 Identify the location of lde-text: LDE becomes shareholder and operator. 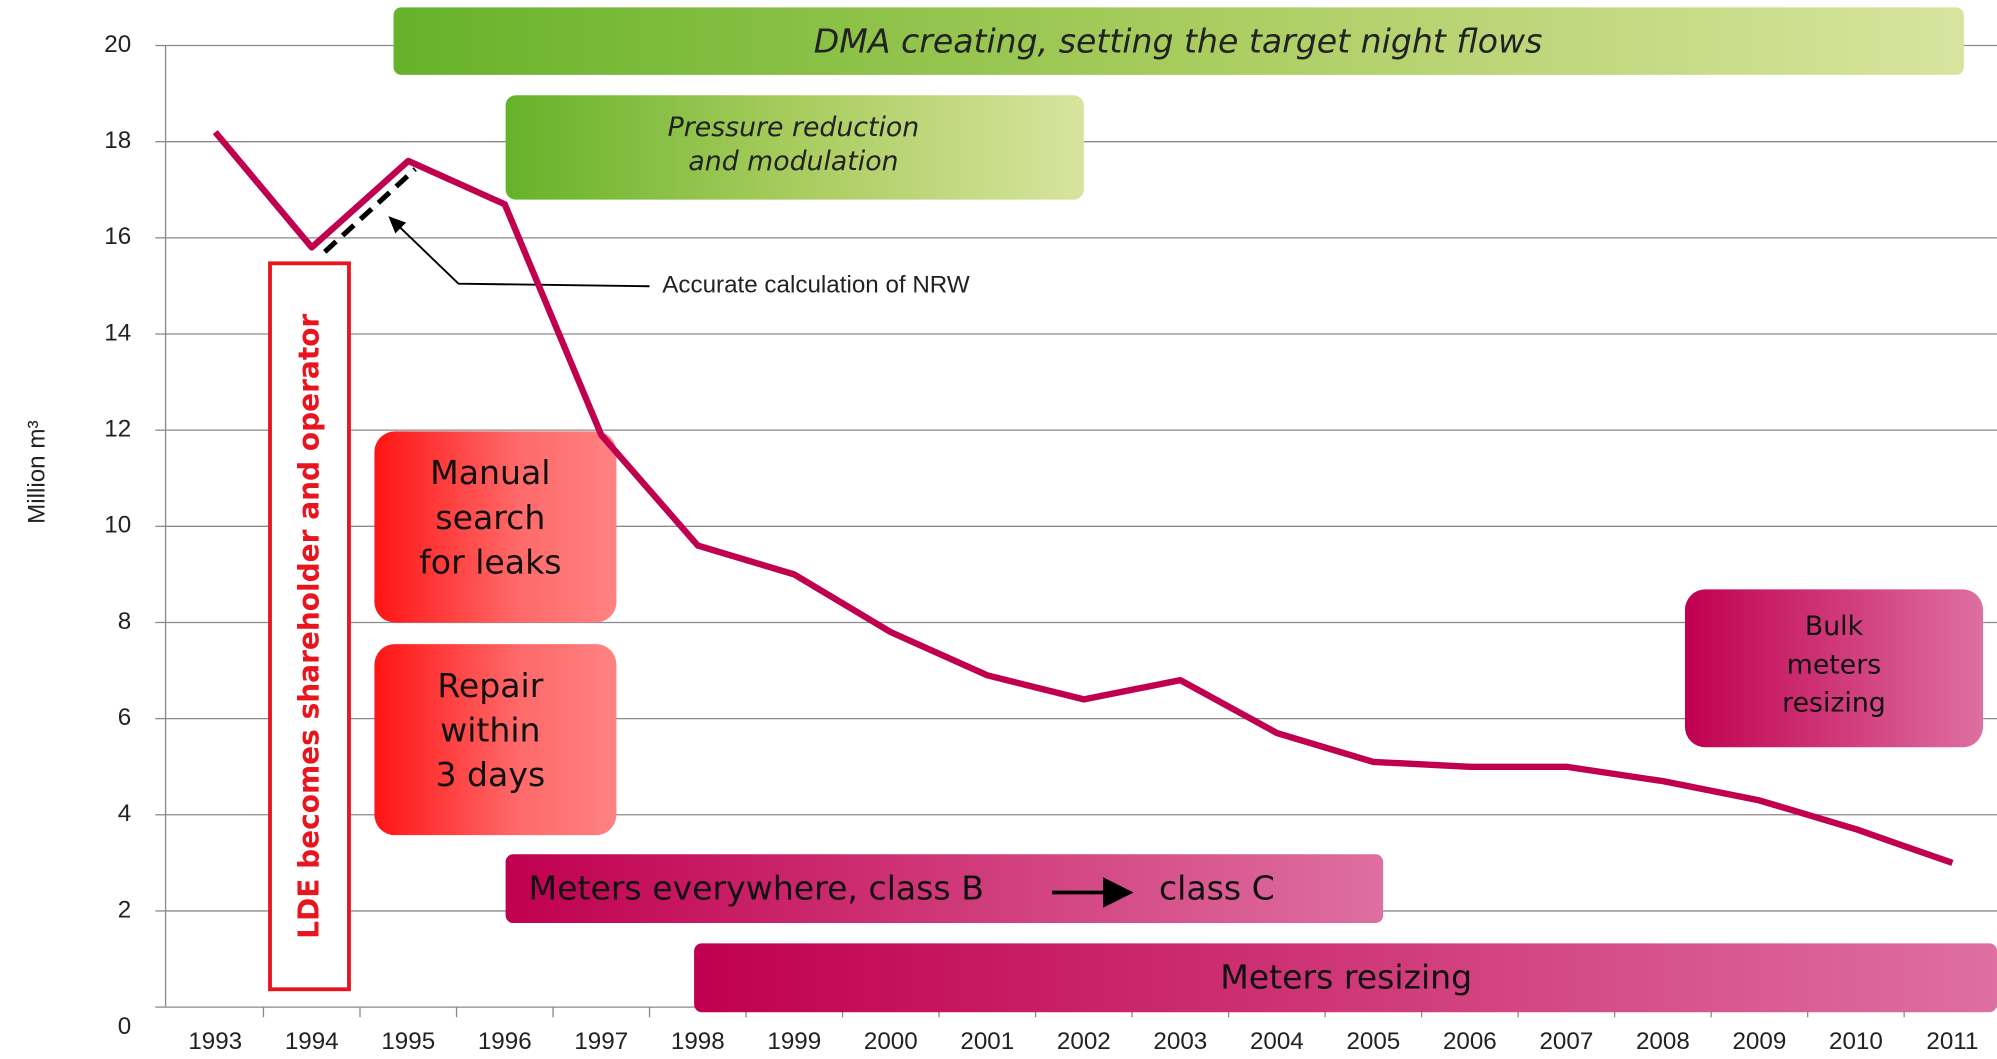
(309, 626).